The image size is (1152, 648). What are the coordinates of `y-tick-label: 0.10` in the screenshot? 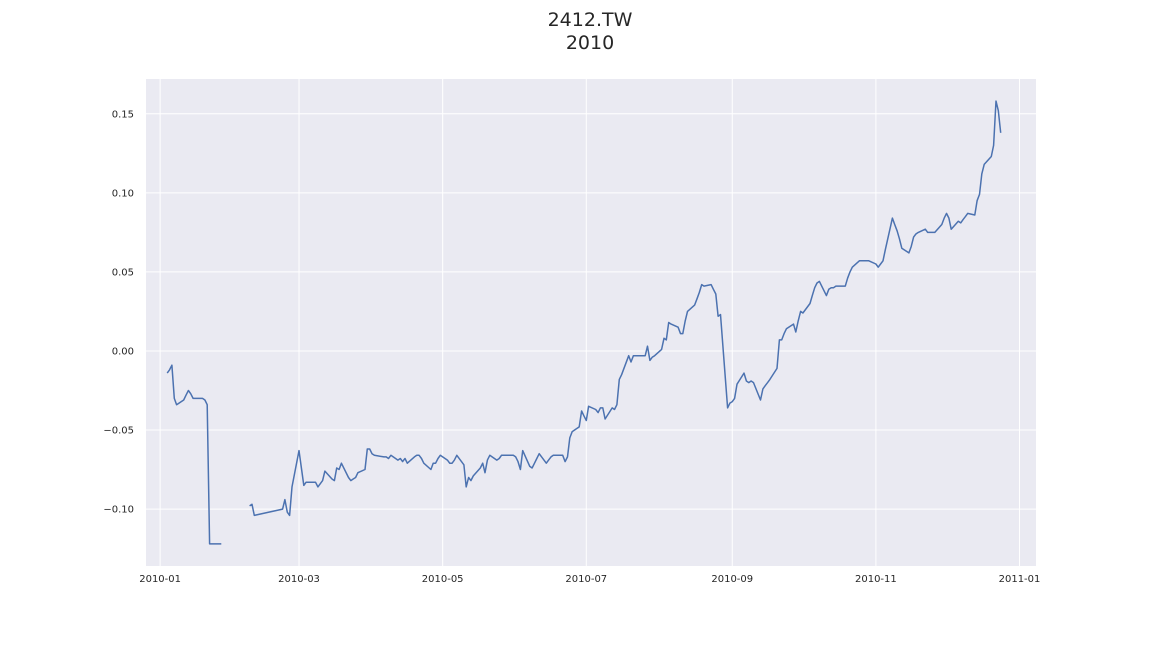 It's located at (123, 193).